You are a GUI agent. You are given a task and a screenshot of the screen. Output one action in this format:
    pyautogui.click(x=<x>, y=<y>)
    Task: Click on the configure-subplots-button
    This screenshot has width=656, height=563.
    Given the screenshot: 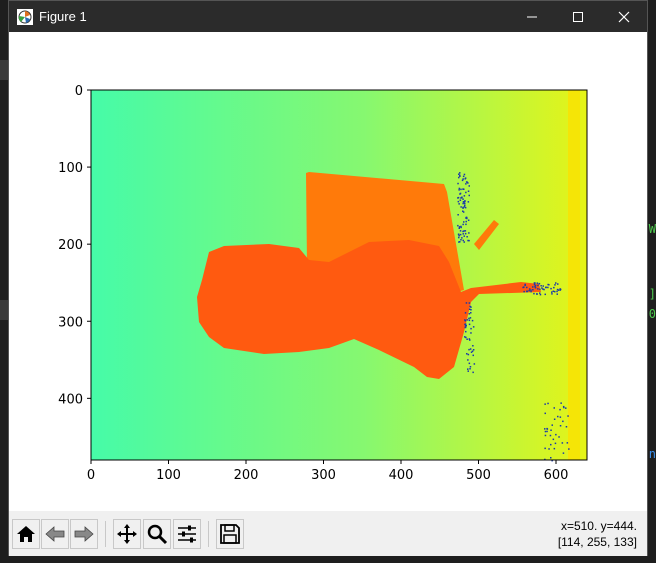 What is the action you would take?
    pyautogui.click(x=187, y=534)
    